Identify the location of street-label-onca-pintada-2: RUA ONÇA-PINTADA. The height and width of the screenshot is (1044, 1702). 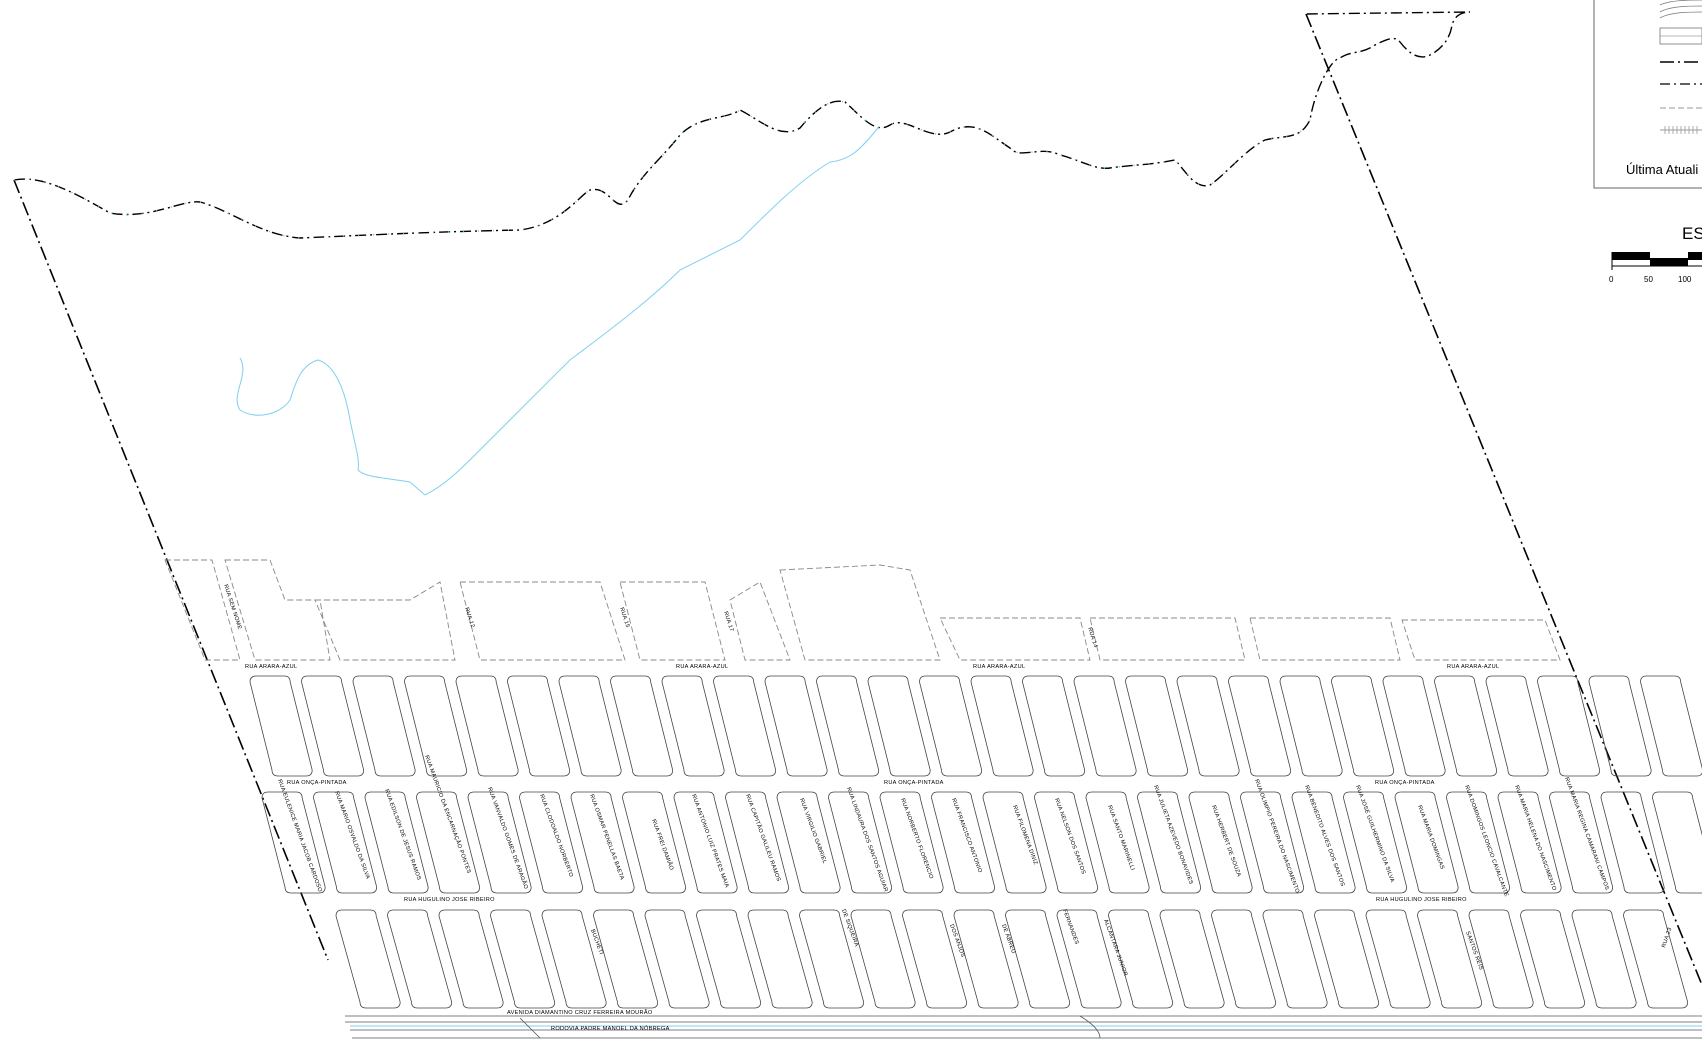
(914, 783).